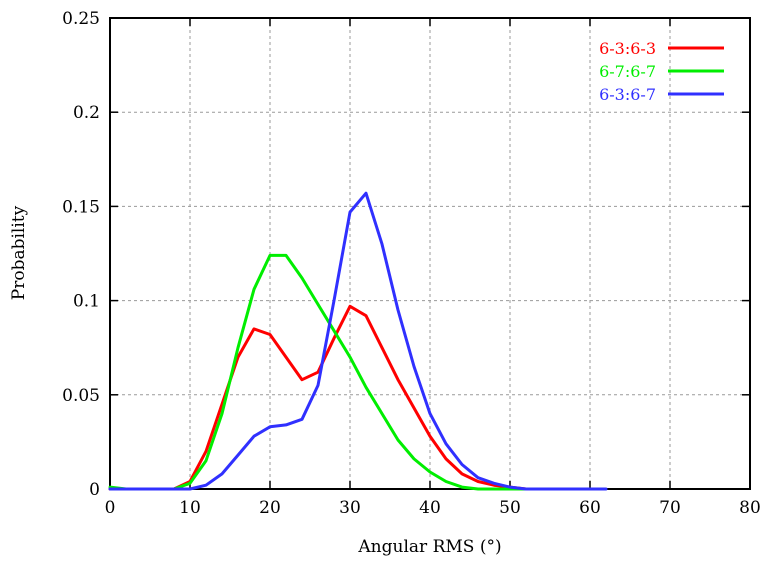 The width and height of the screenshot is (769, 563). Describe the element at coordinates (750, 508) in the screenshot. I see `x-tick-label: 80` at that location.